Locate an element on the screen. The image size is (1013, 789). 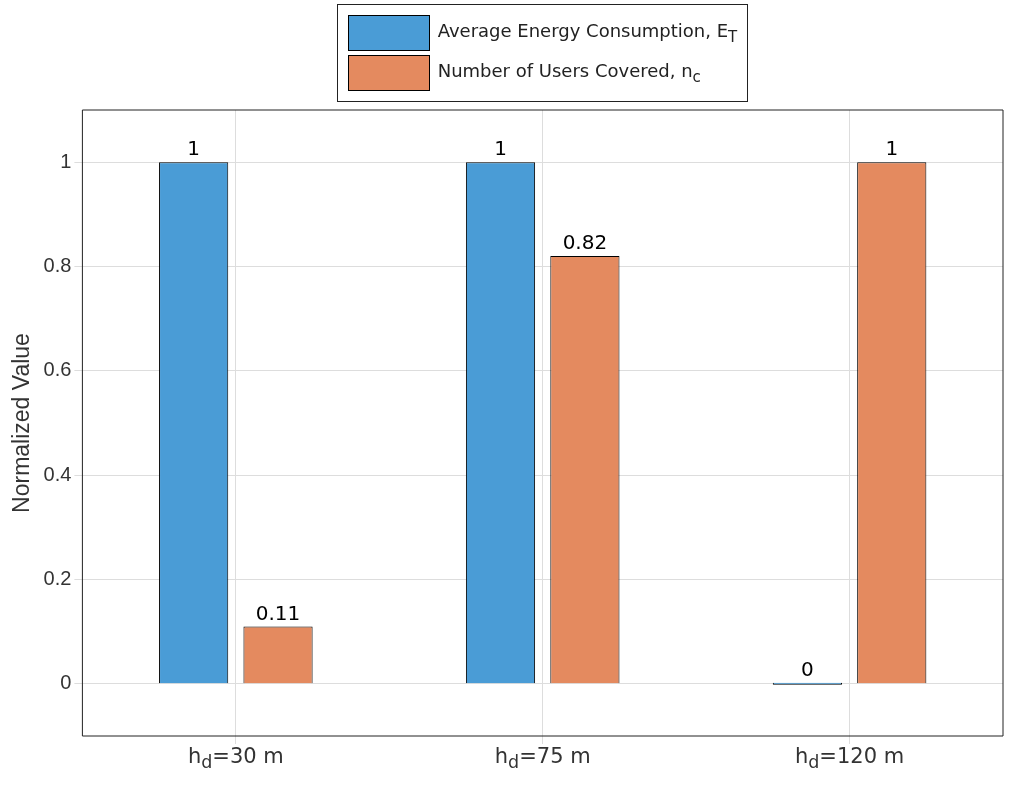
x-tick-label: h$_{d}$=30 m is located at coordinates (235, 758).